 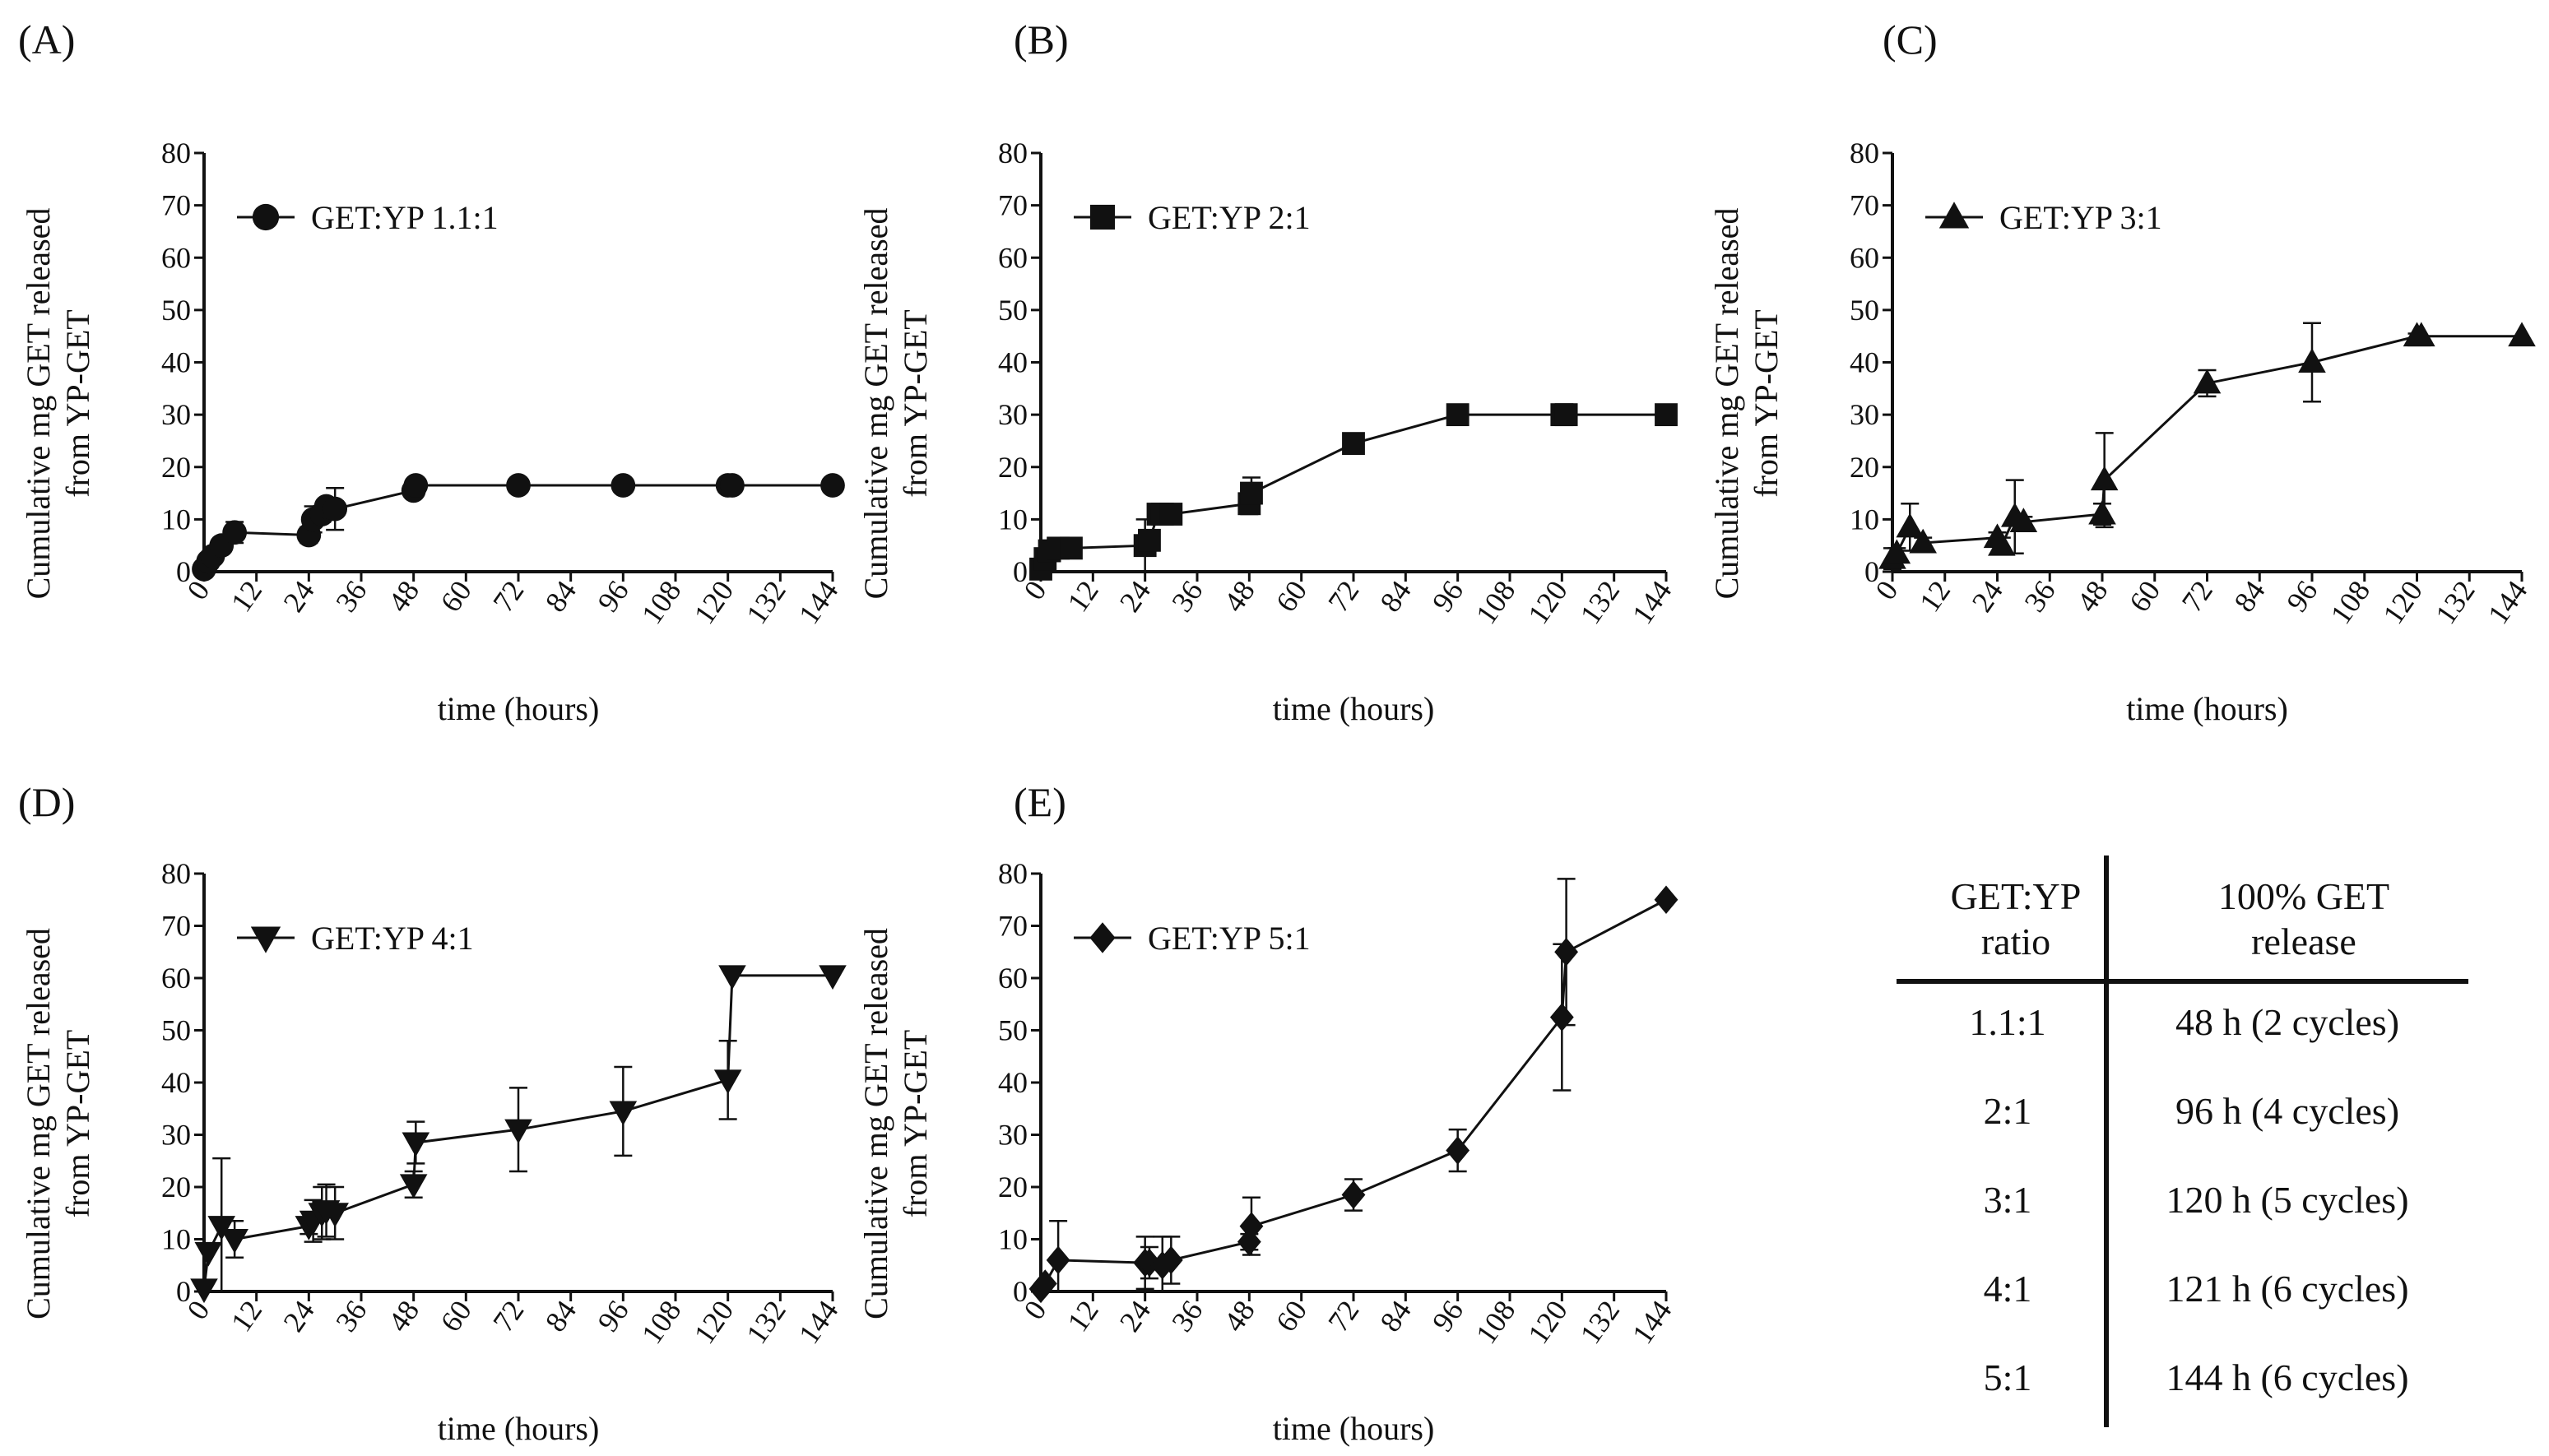 What do you see at coordinates (1229, 217) in the screenshot?
I see `legend-label: GET:YP 2:1` at bounding box center [1229, 217].